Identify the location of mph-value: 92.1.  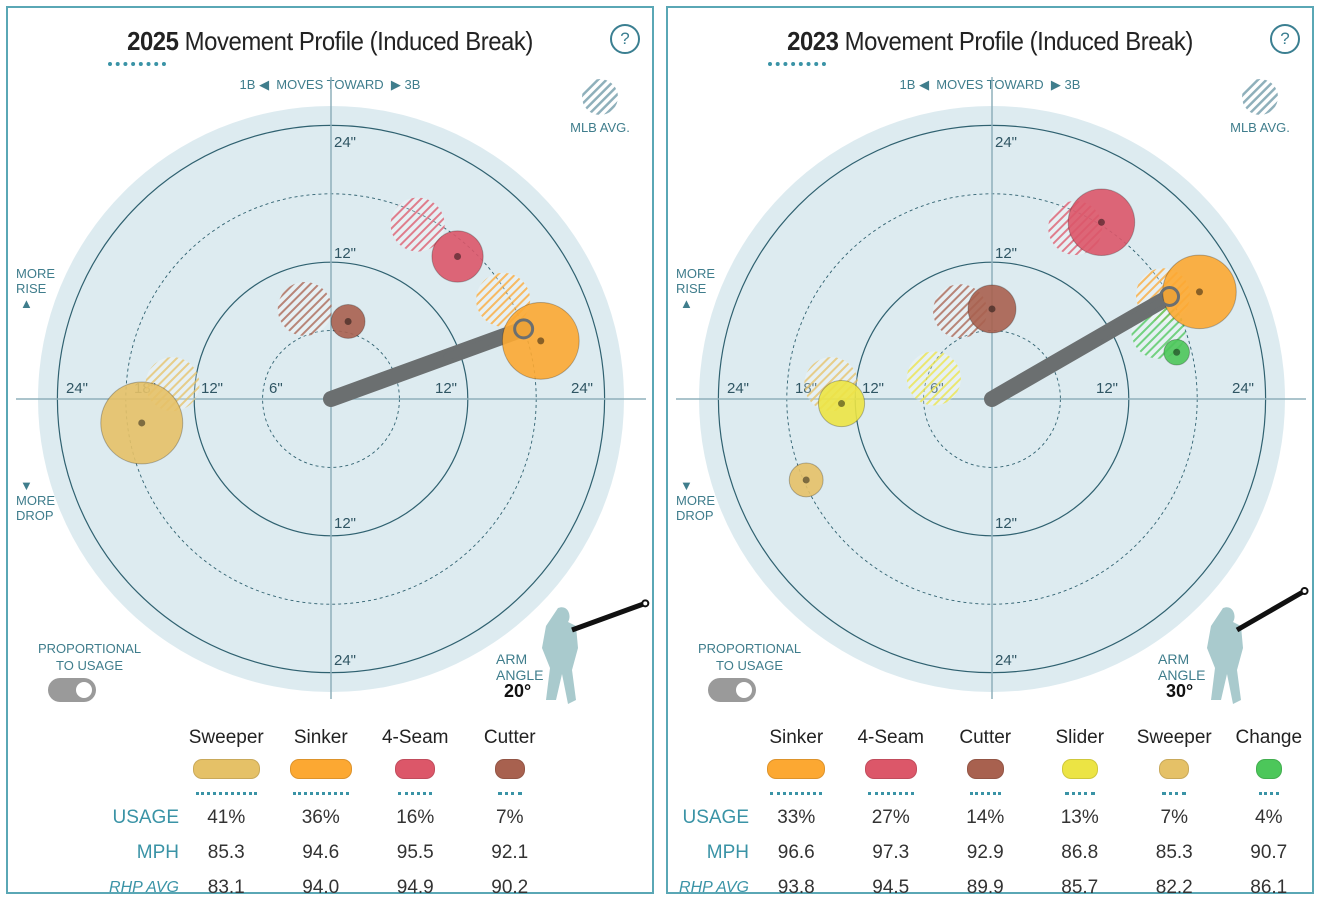
(510, 852).